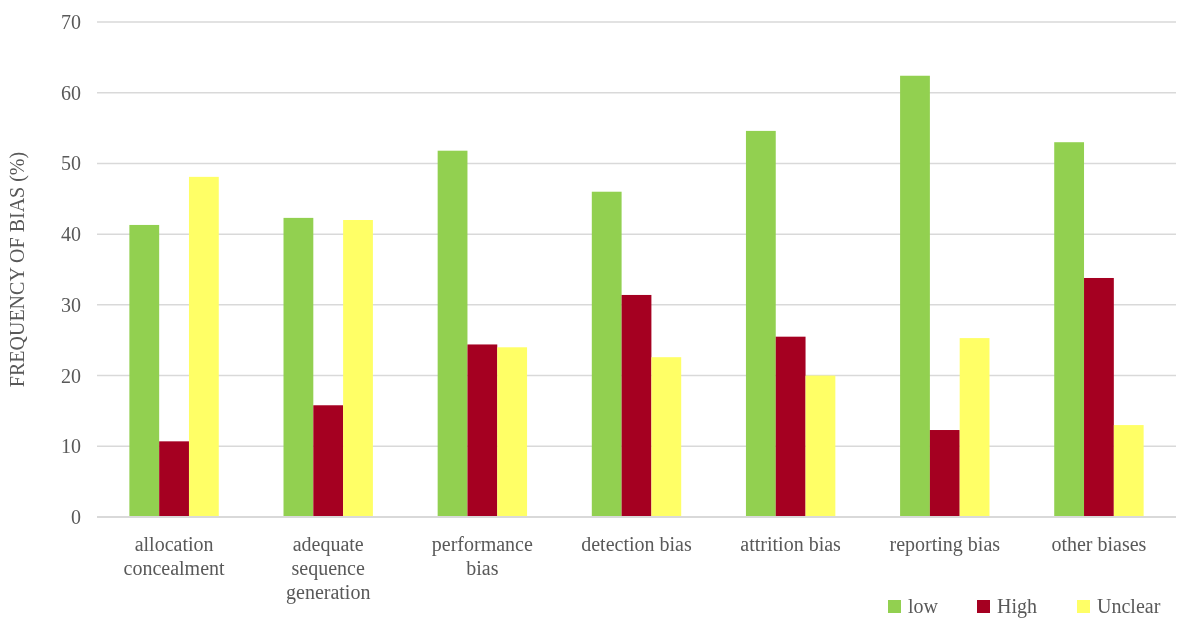  I want to click on y-tick-label: 70, so click(71, 22).